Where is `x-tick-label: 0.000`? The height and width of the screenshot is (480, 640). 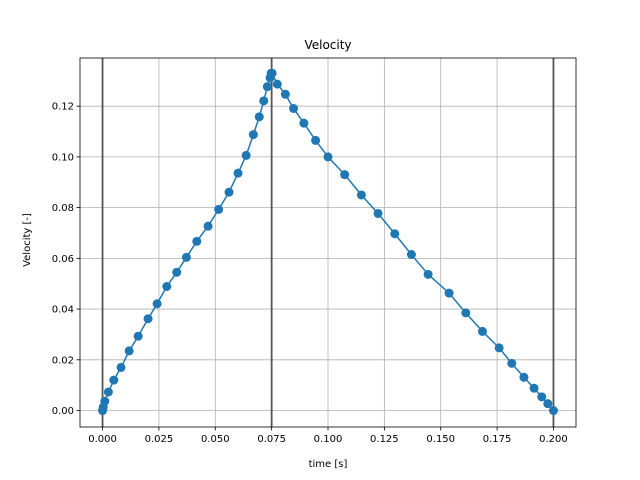
x-tick-label: 0.000 is located at coordinates (102, 439).